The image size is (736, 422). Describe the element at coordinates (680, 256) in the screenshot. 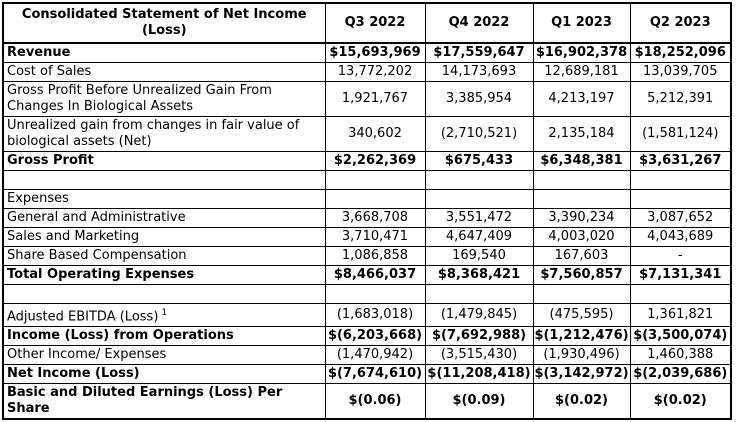

I see `cell-value: -` at that location.